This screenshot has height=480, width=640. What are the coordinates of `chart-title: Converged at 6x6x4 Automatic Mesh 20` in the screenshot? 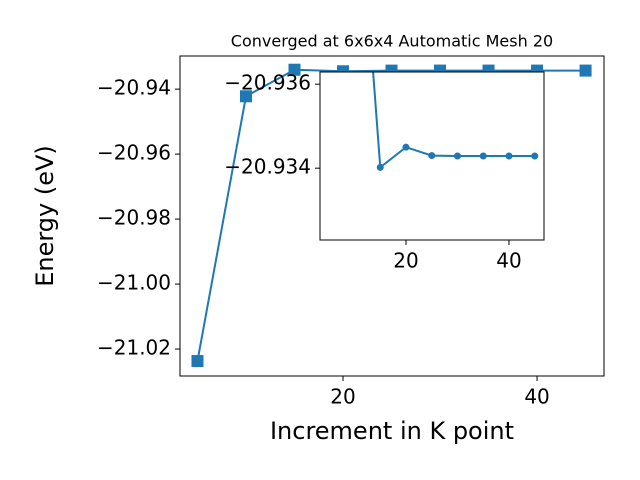 It's located at (392, 41).